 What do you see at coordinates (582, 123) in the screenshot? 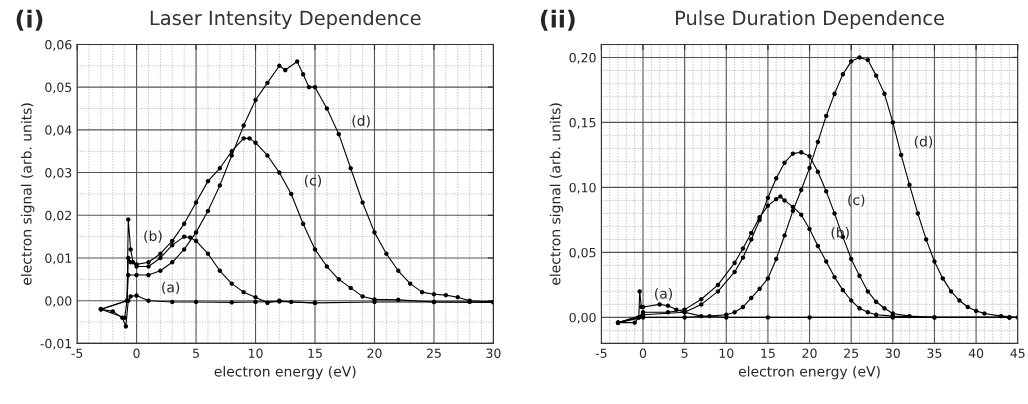
I see `y-tick-label: 0,15` at bounding box center [582, 123].